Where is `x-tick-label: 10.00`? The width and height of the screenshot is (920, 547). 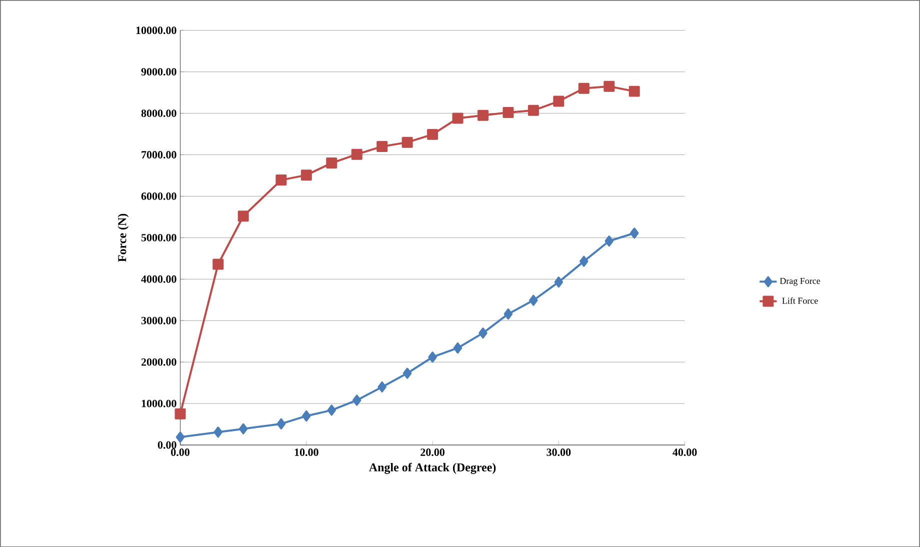 x-tick-label: 10.00 is located at coordinates (306, 452).